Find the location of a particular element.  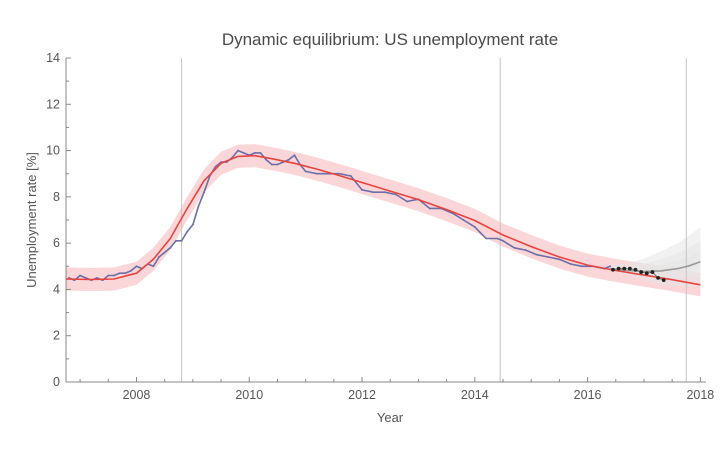

y-tick-label: 6 is located at coordinates (56, 243).